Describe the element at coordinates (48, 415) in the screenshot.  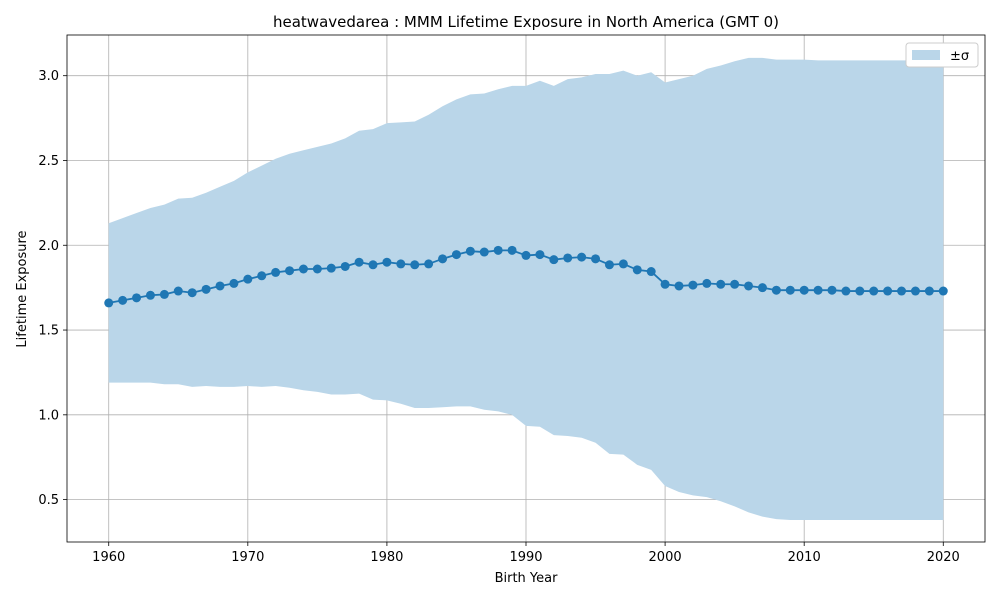
I see `y-tick-label: 1.0` at that location.